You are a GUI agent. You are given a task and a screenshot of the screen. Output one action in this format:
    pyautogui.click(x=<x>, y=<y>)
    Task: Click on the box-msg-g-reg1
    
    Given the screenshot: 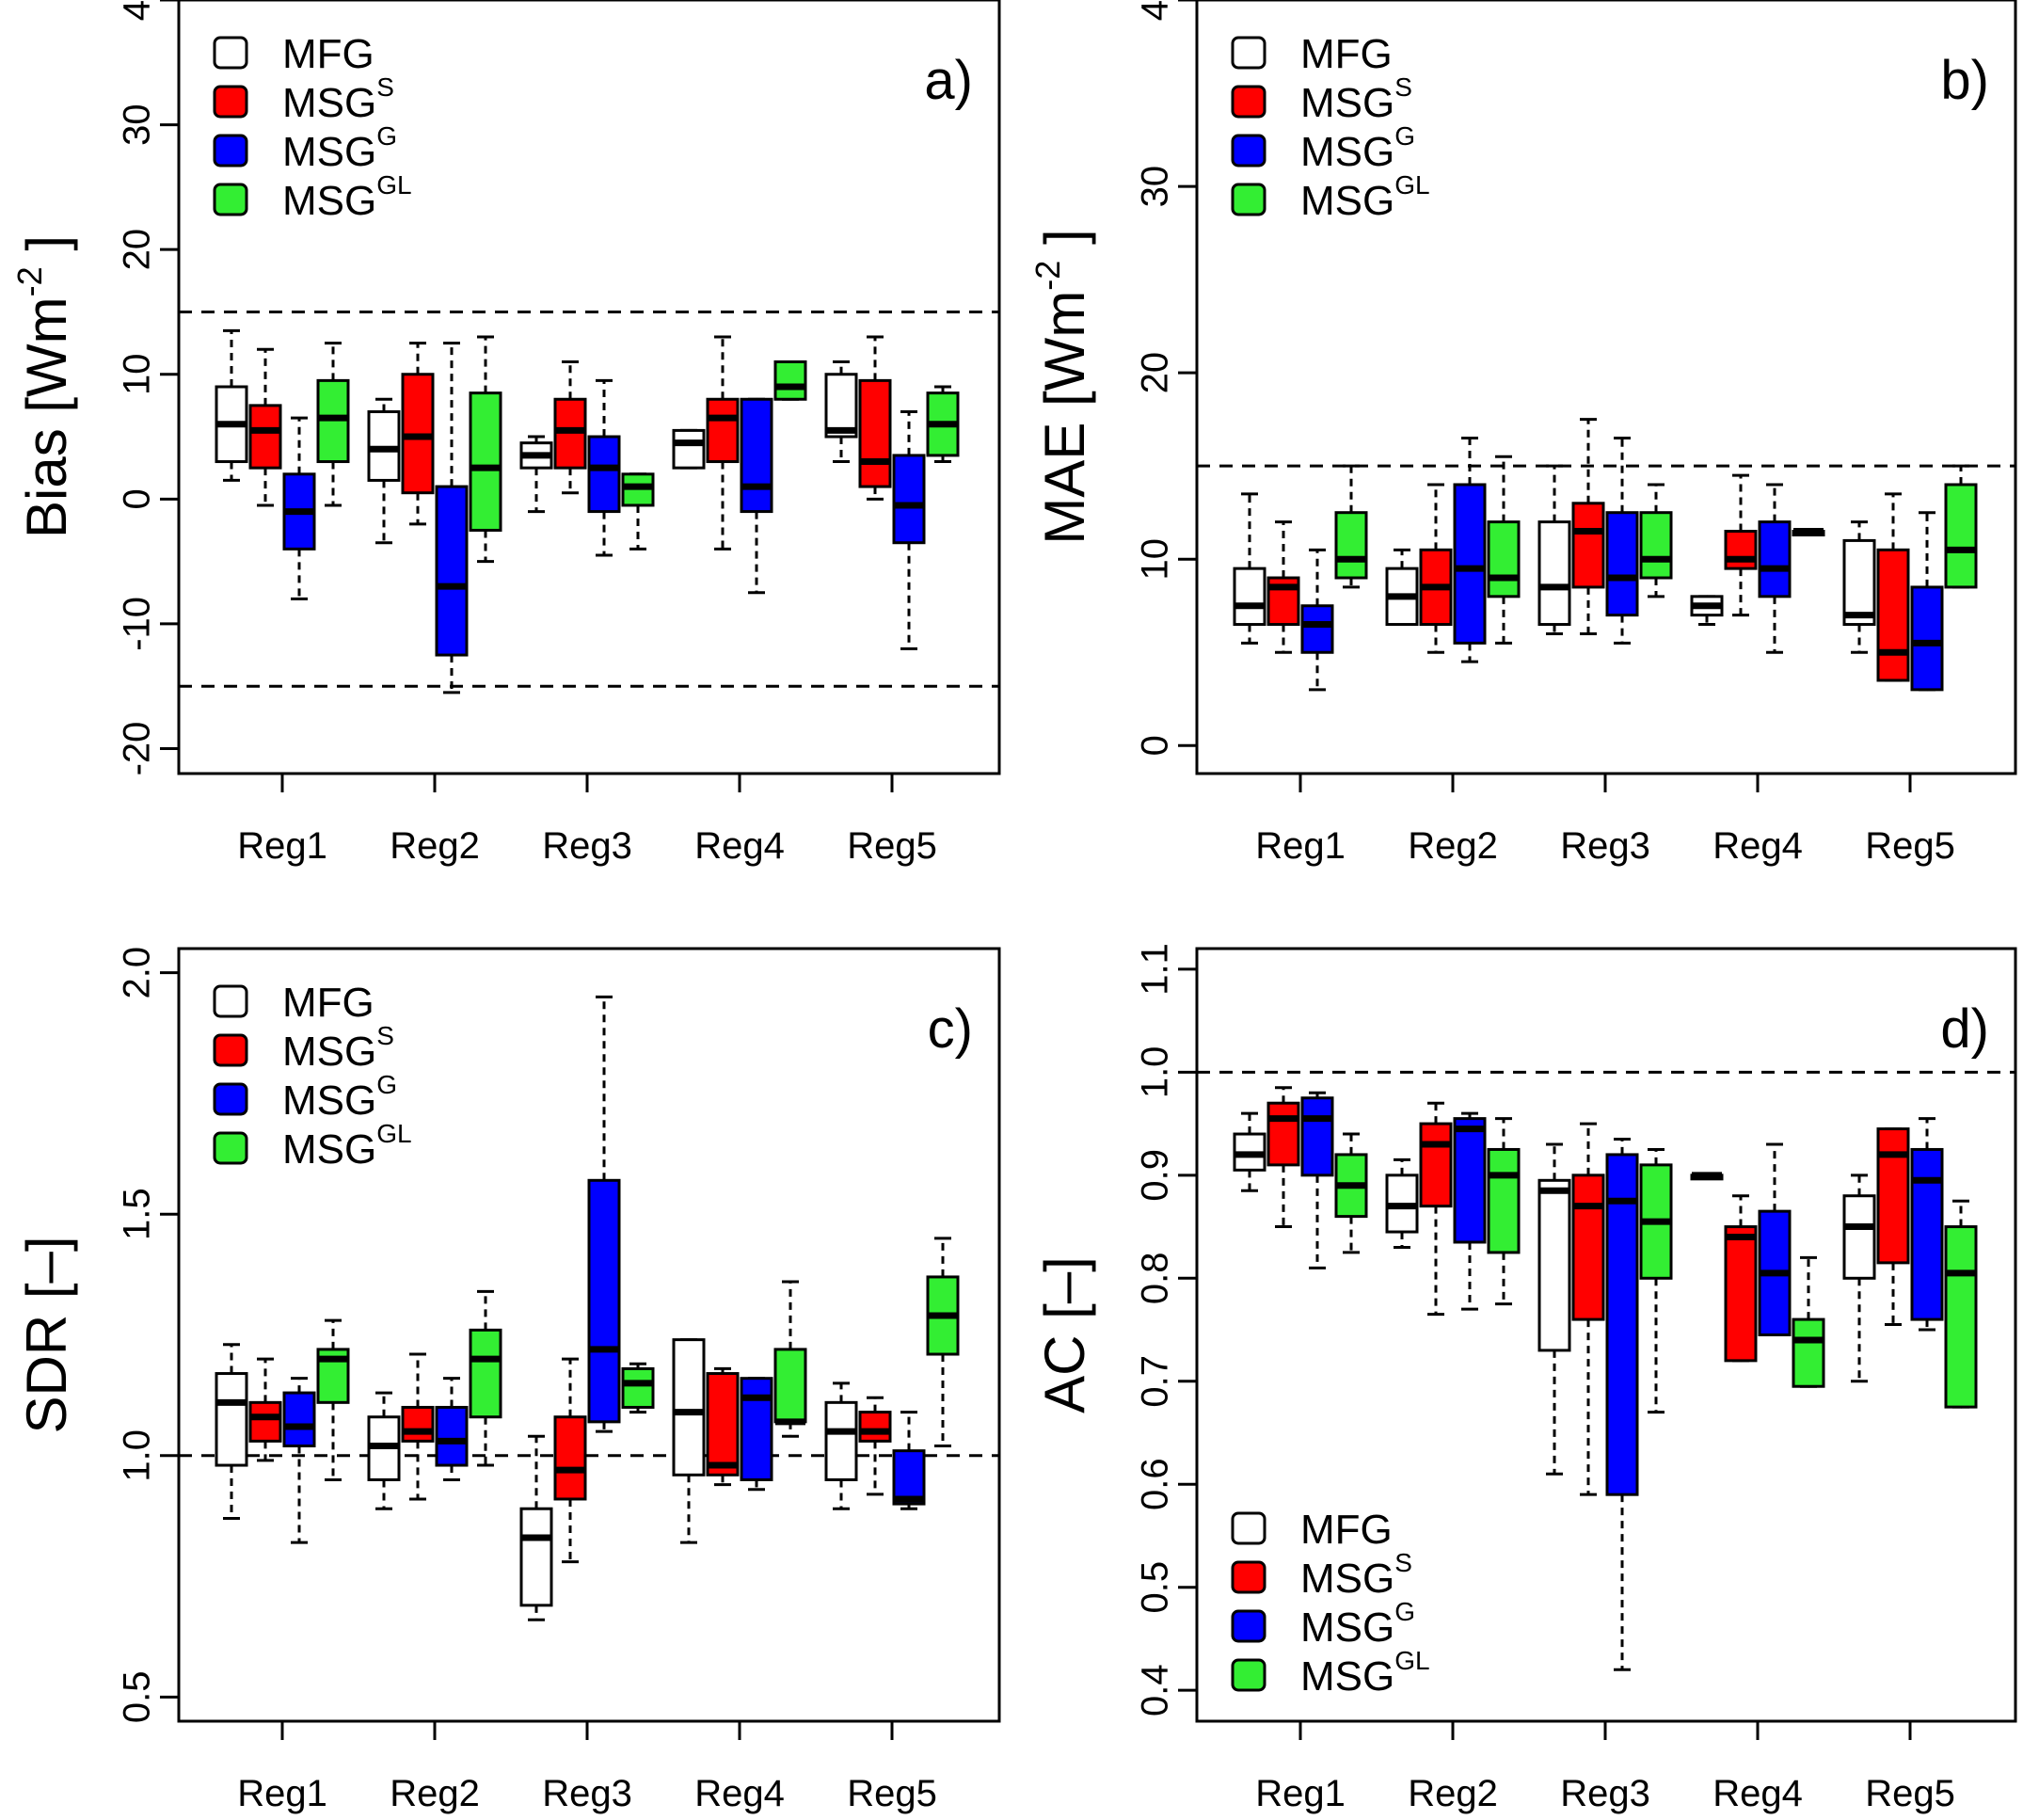 What is the action you would take?
    pyautogui.click(x=299, y=508)
    